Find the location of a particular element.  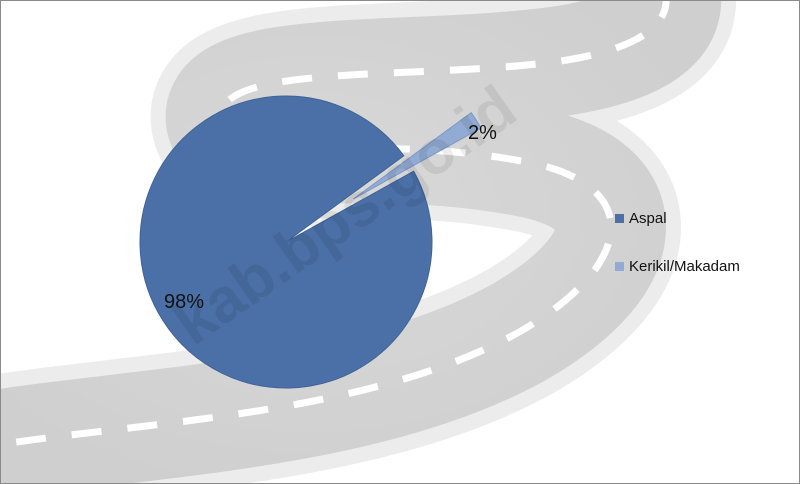

legend-label: Aspal is located at coordinates (648, 218).